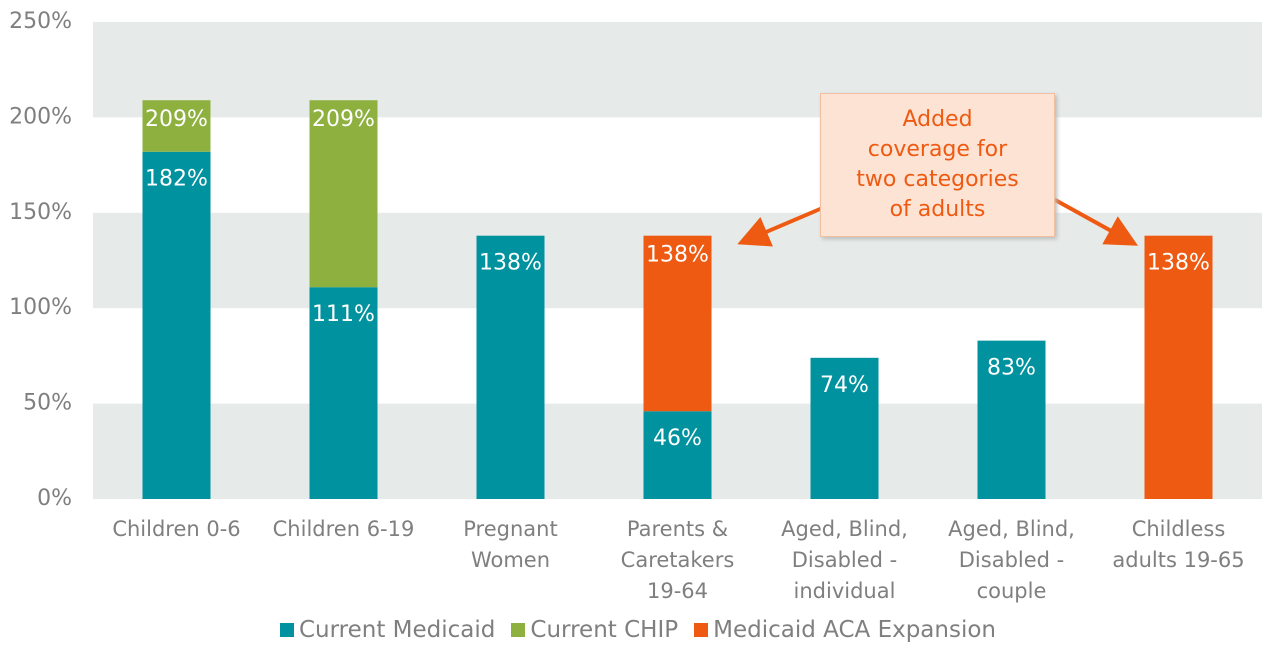 The image size is (1276, 647). Describe the element at coordinates (677, 255) in the screenshot. I see `total-label: 138%` at that location.